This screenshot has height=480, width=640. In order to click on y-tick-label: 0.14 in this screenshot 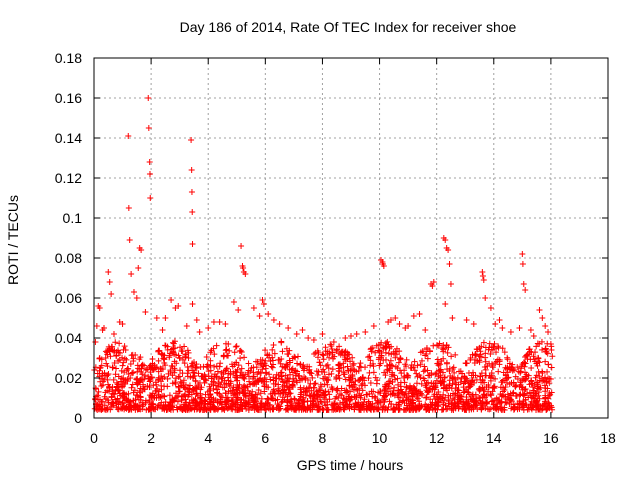, I will do `click(68, 138)`.